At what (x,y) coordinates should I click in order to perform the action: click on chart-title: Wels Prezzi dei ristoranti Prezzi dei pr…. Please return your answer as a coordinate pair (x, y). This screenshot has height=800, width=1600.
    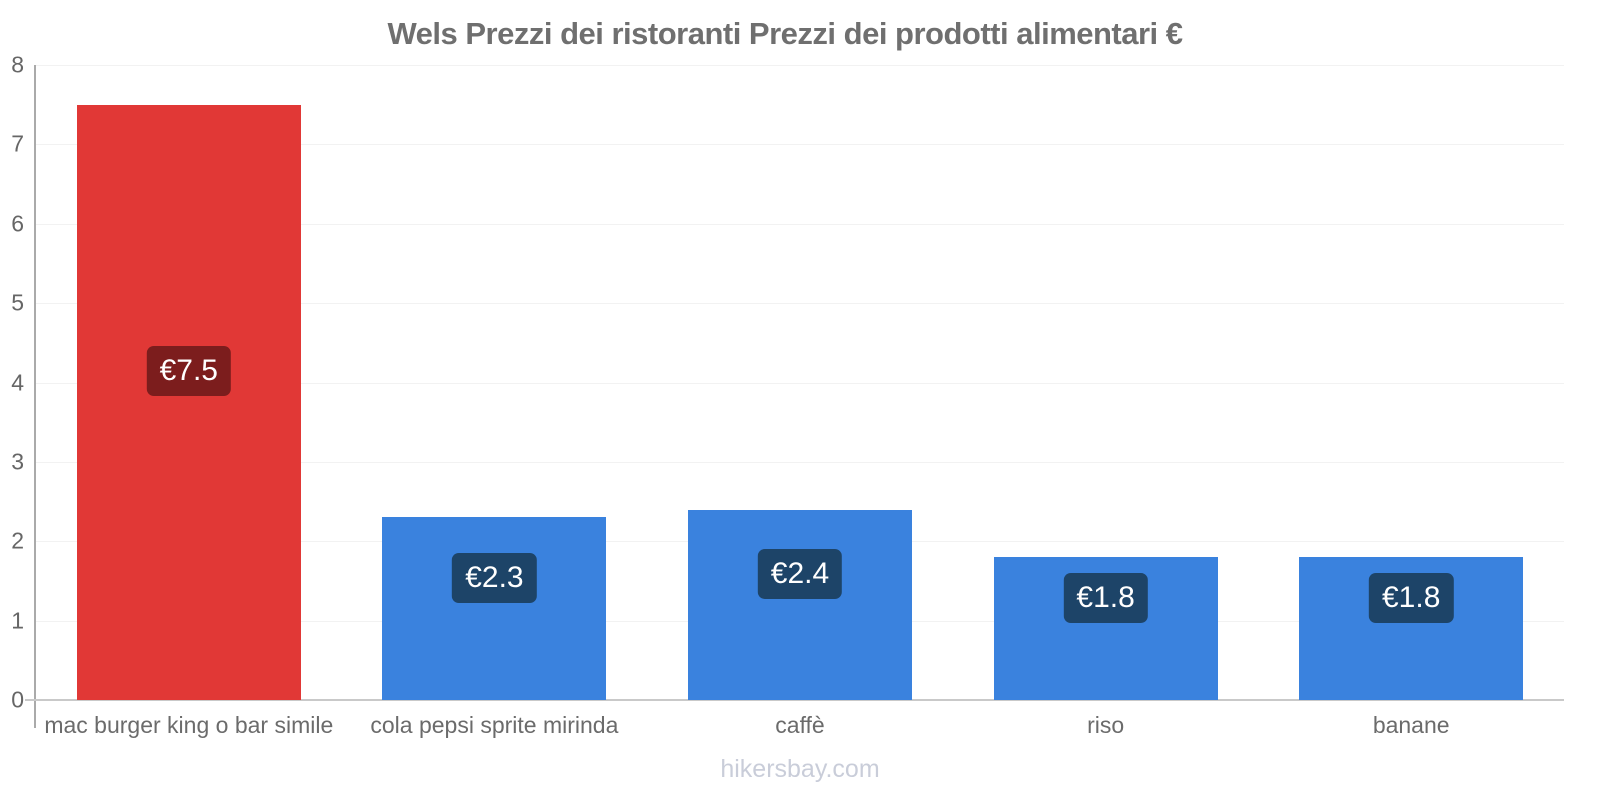
    Looking at the image, I should click on (785, 33).